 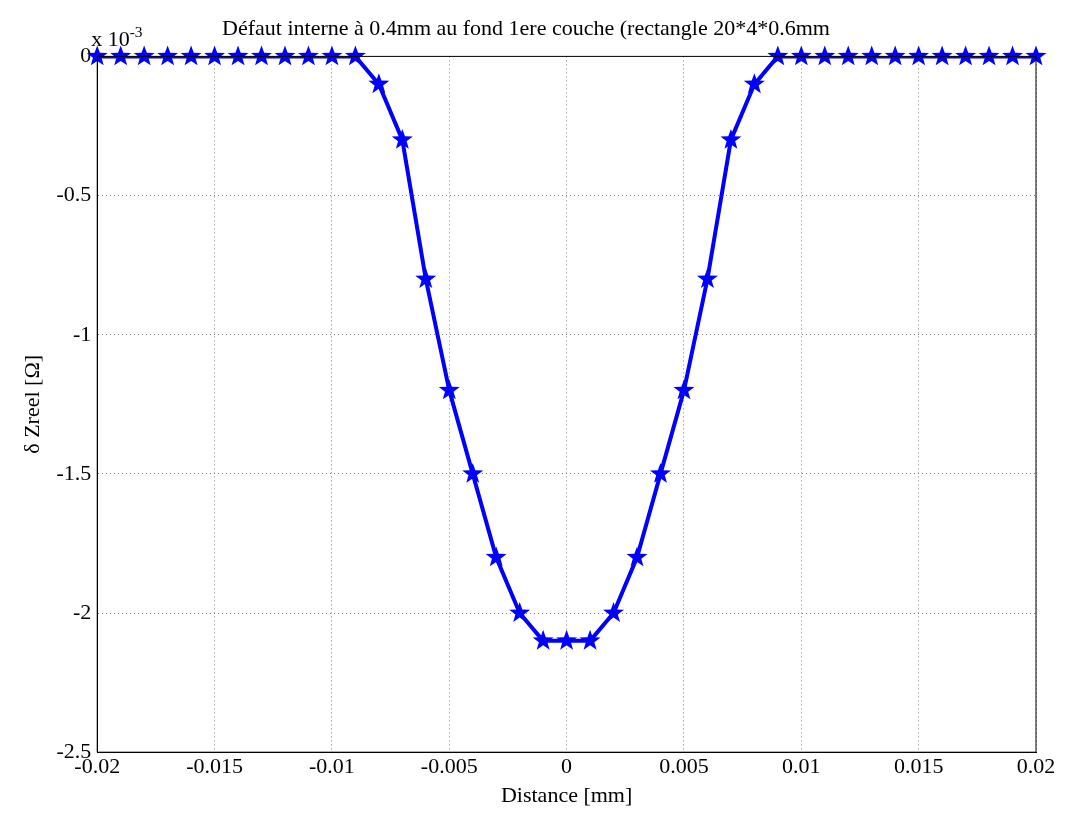 I want to click on x-tick-label: -0.01, so click(x=332, y=766).